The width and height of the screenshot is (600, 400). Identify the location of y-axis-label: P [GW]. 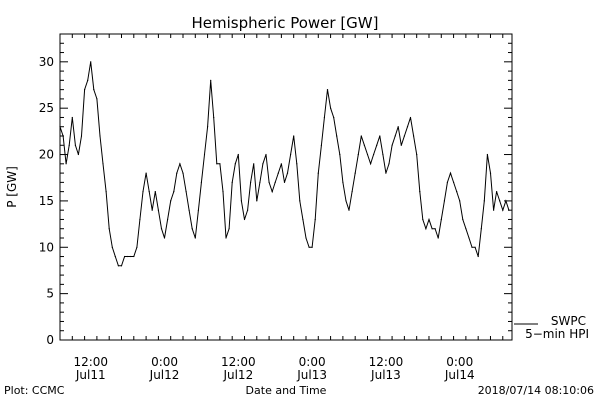
(12, 187).